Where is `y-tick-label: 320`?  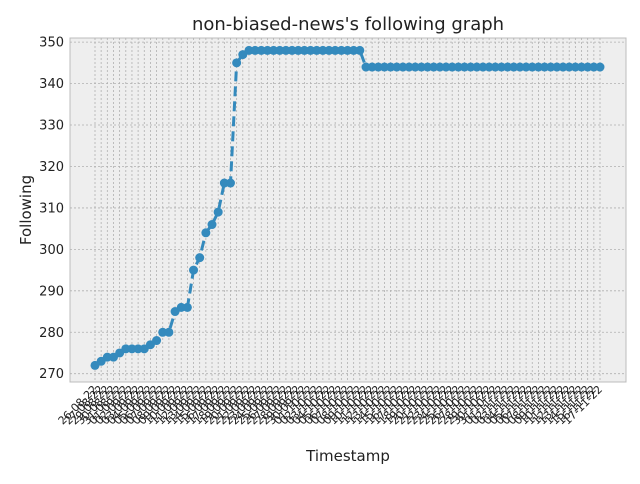
y-tick-label: 320 is located at coordinates (51, 167).